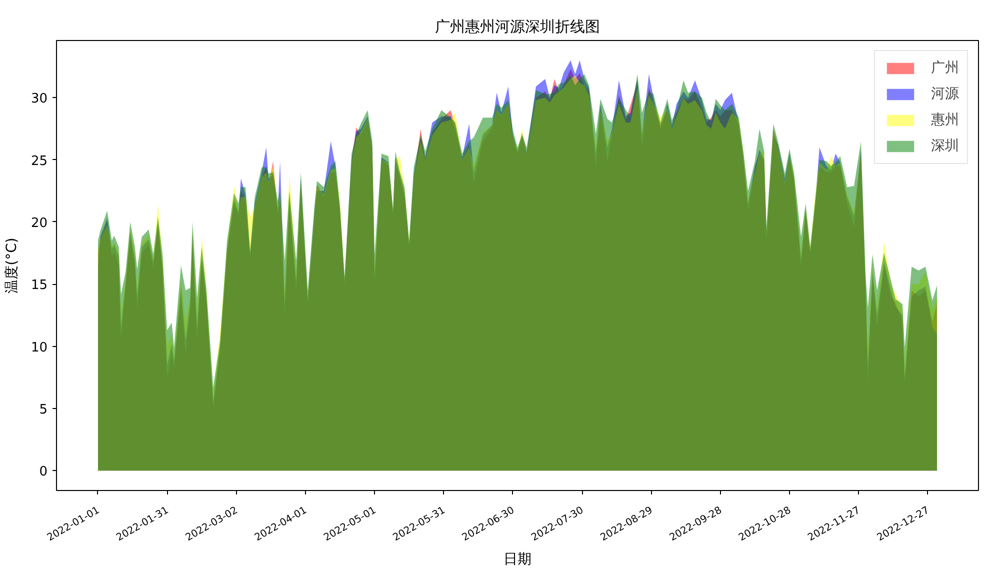 This screenshot has height=585, width=1000. Describe the element at coordinates (39, 348) in the screenshot. I see `y-tick-label: 10` at that location.